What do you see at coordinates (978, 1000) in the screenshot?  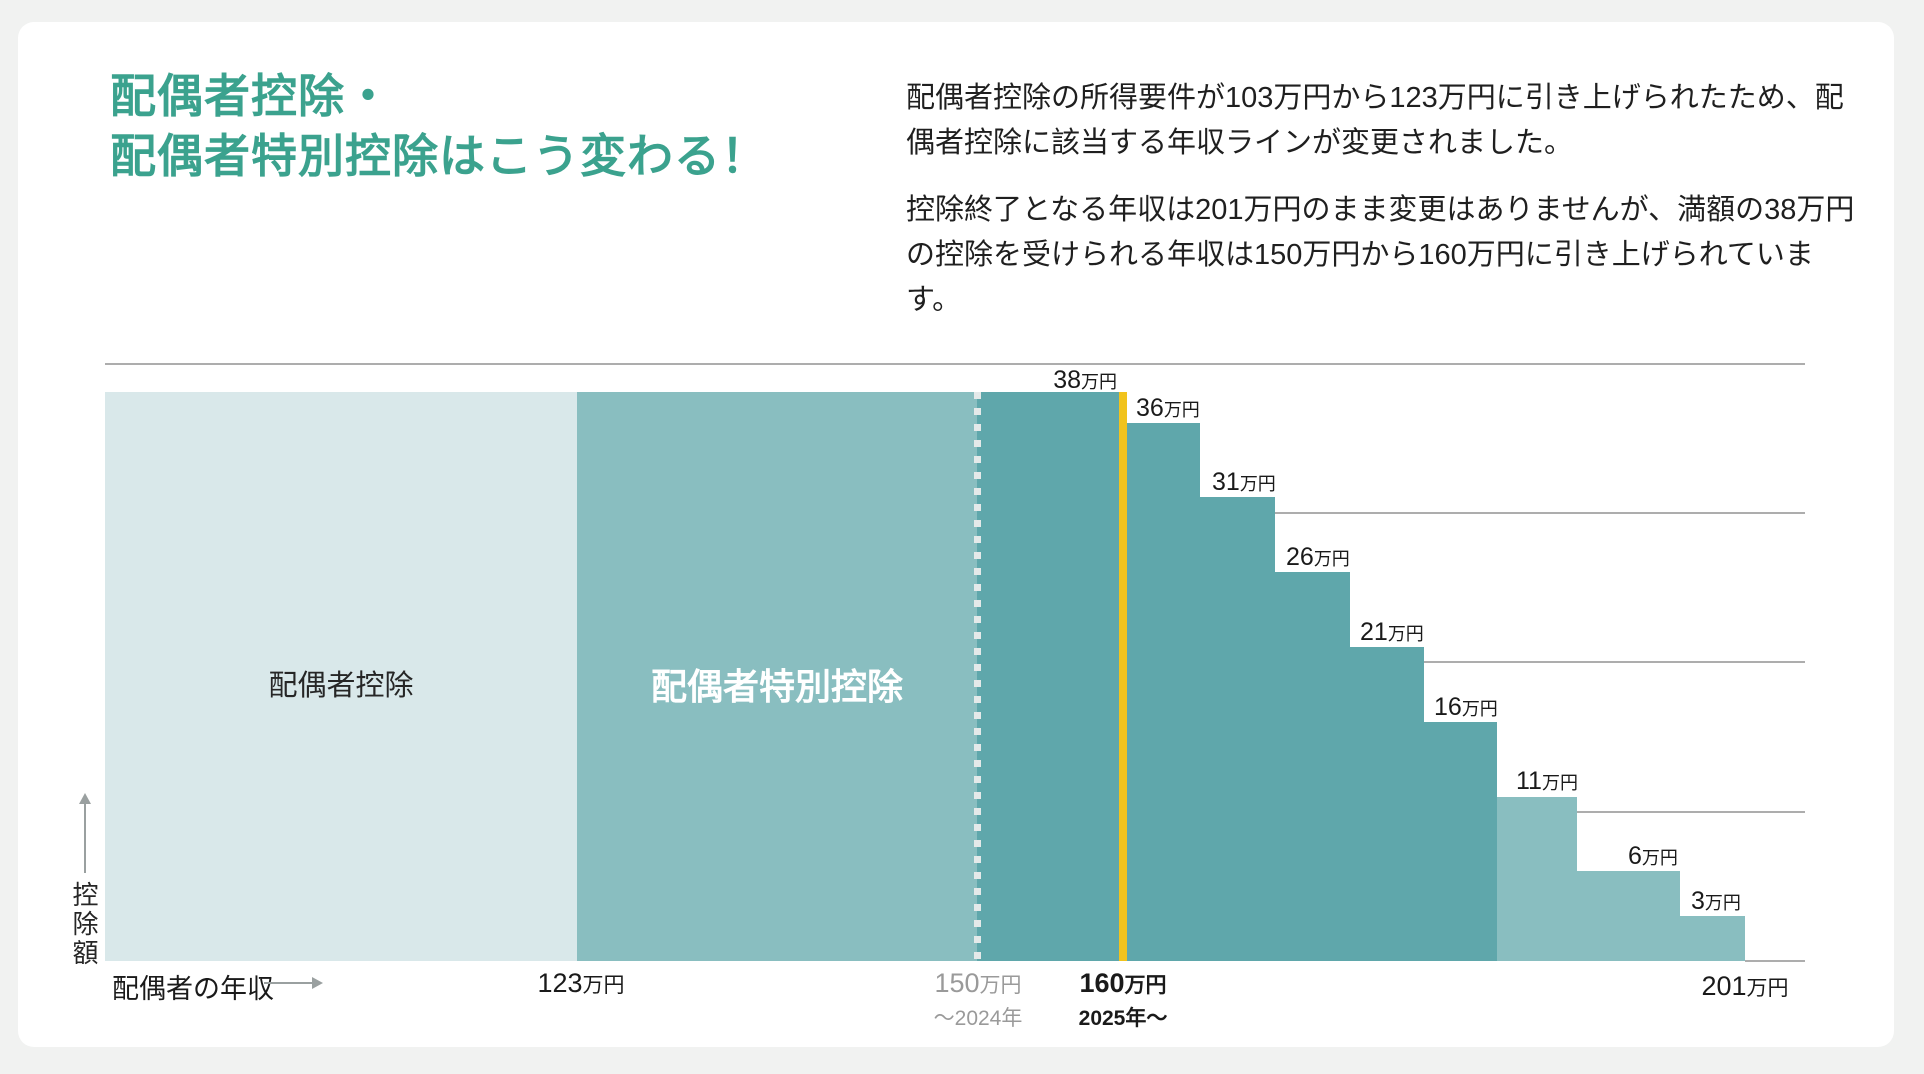 I see `x-tick-150man-until-2024: 150万円 〜2024年` at bounding box center [978, 1000].